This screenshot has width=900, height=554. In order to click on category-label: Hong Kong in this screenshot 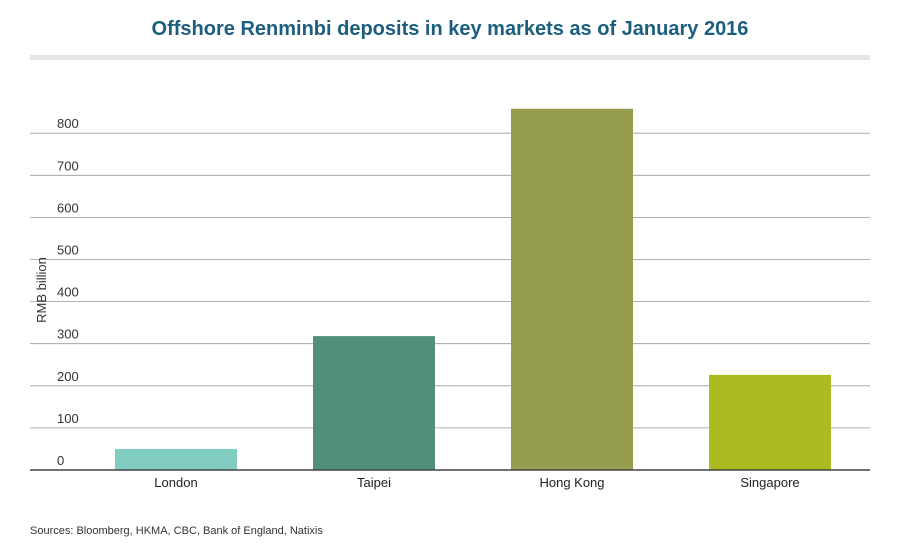, I will do `click(571, 482)`.